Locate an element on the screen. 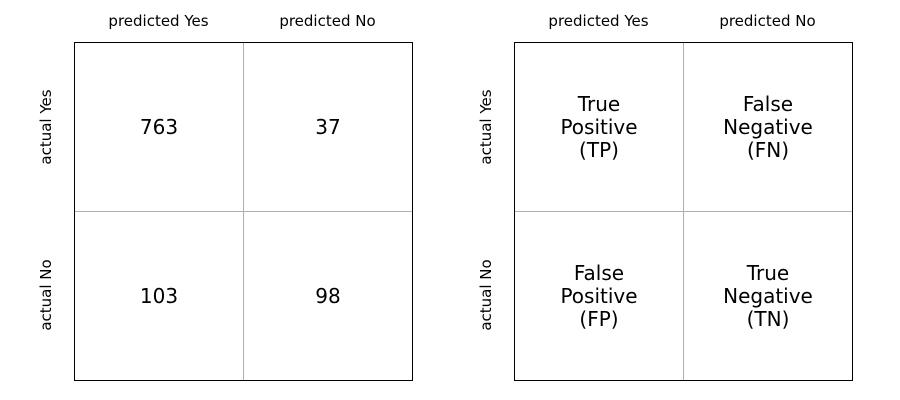 Image resolution: width=900 pixels, height=400 pixels. cell-value: 98 is located at coordinates (328, 296).